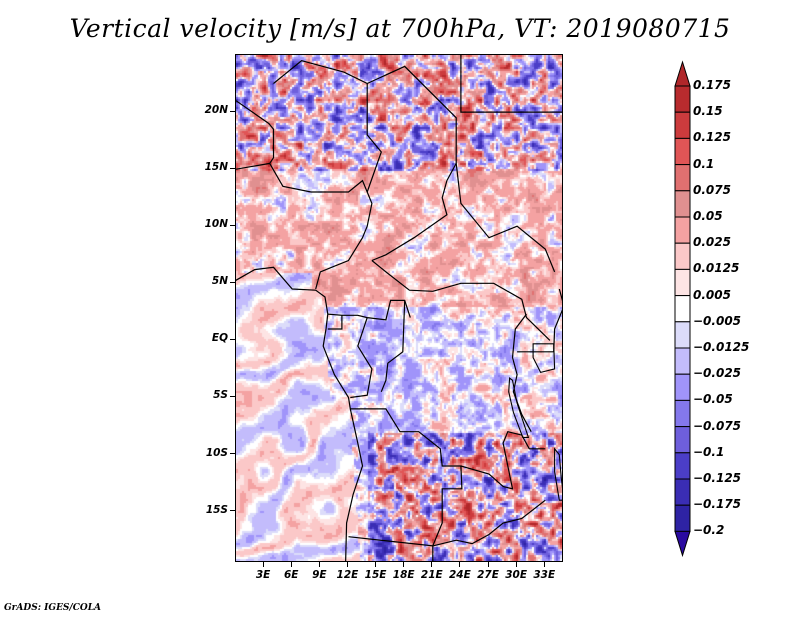 This screenshot has width=800, height=618. Describe the element at coordinates (431, 575) in the screenshot. I see `x-tick-label: 21E` at that location.